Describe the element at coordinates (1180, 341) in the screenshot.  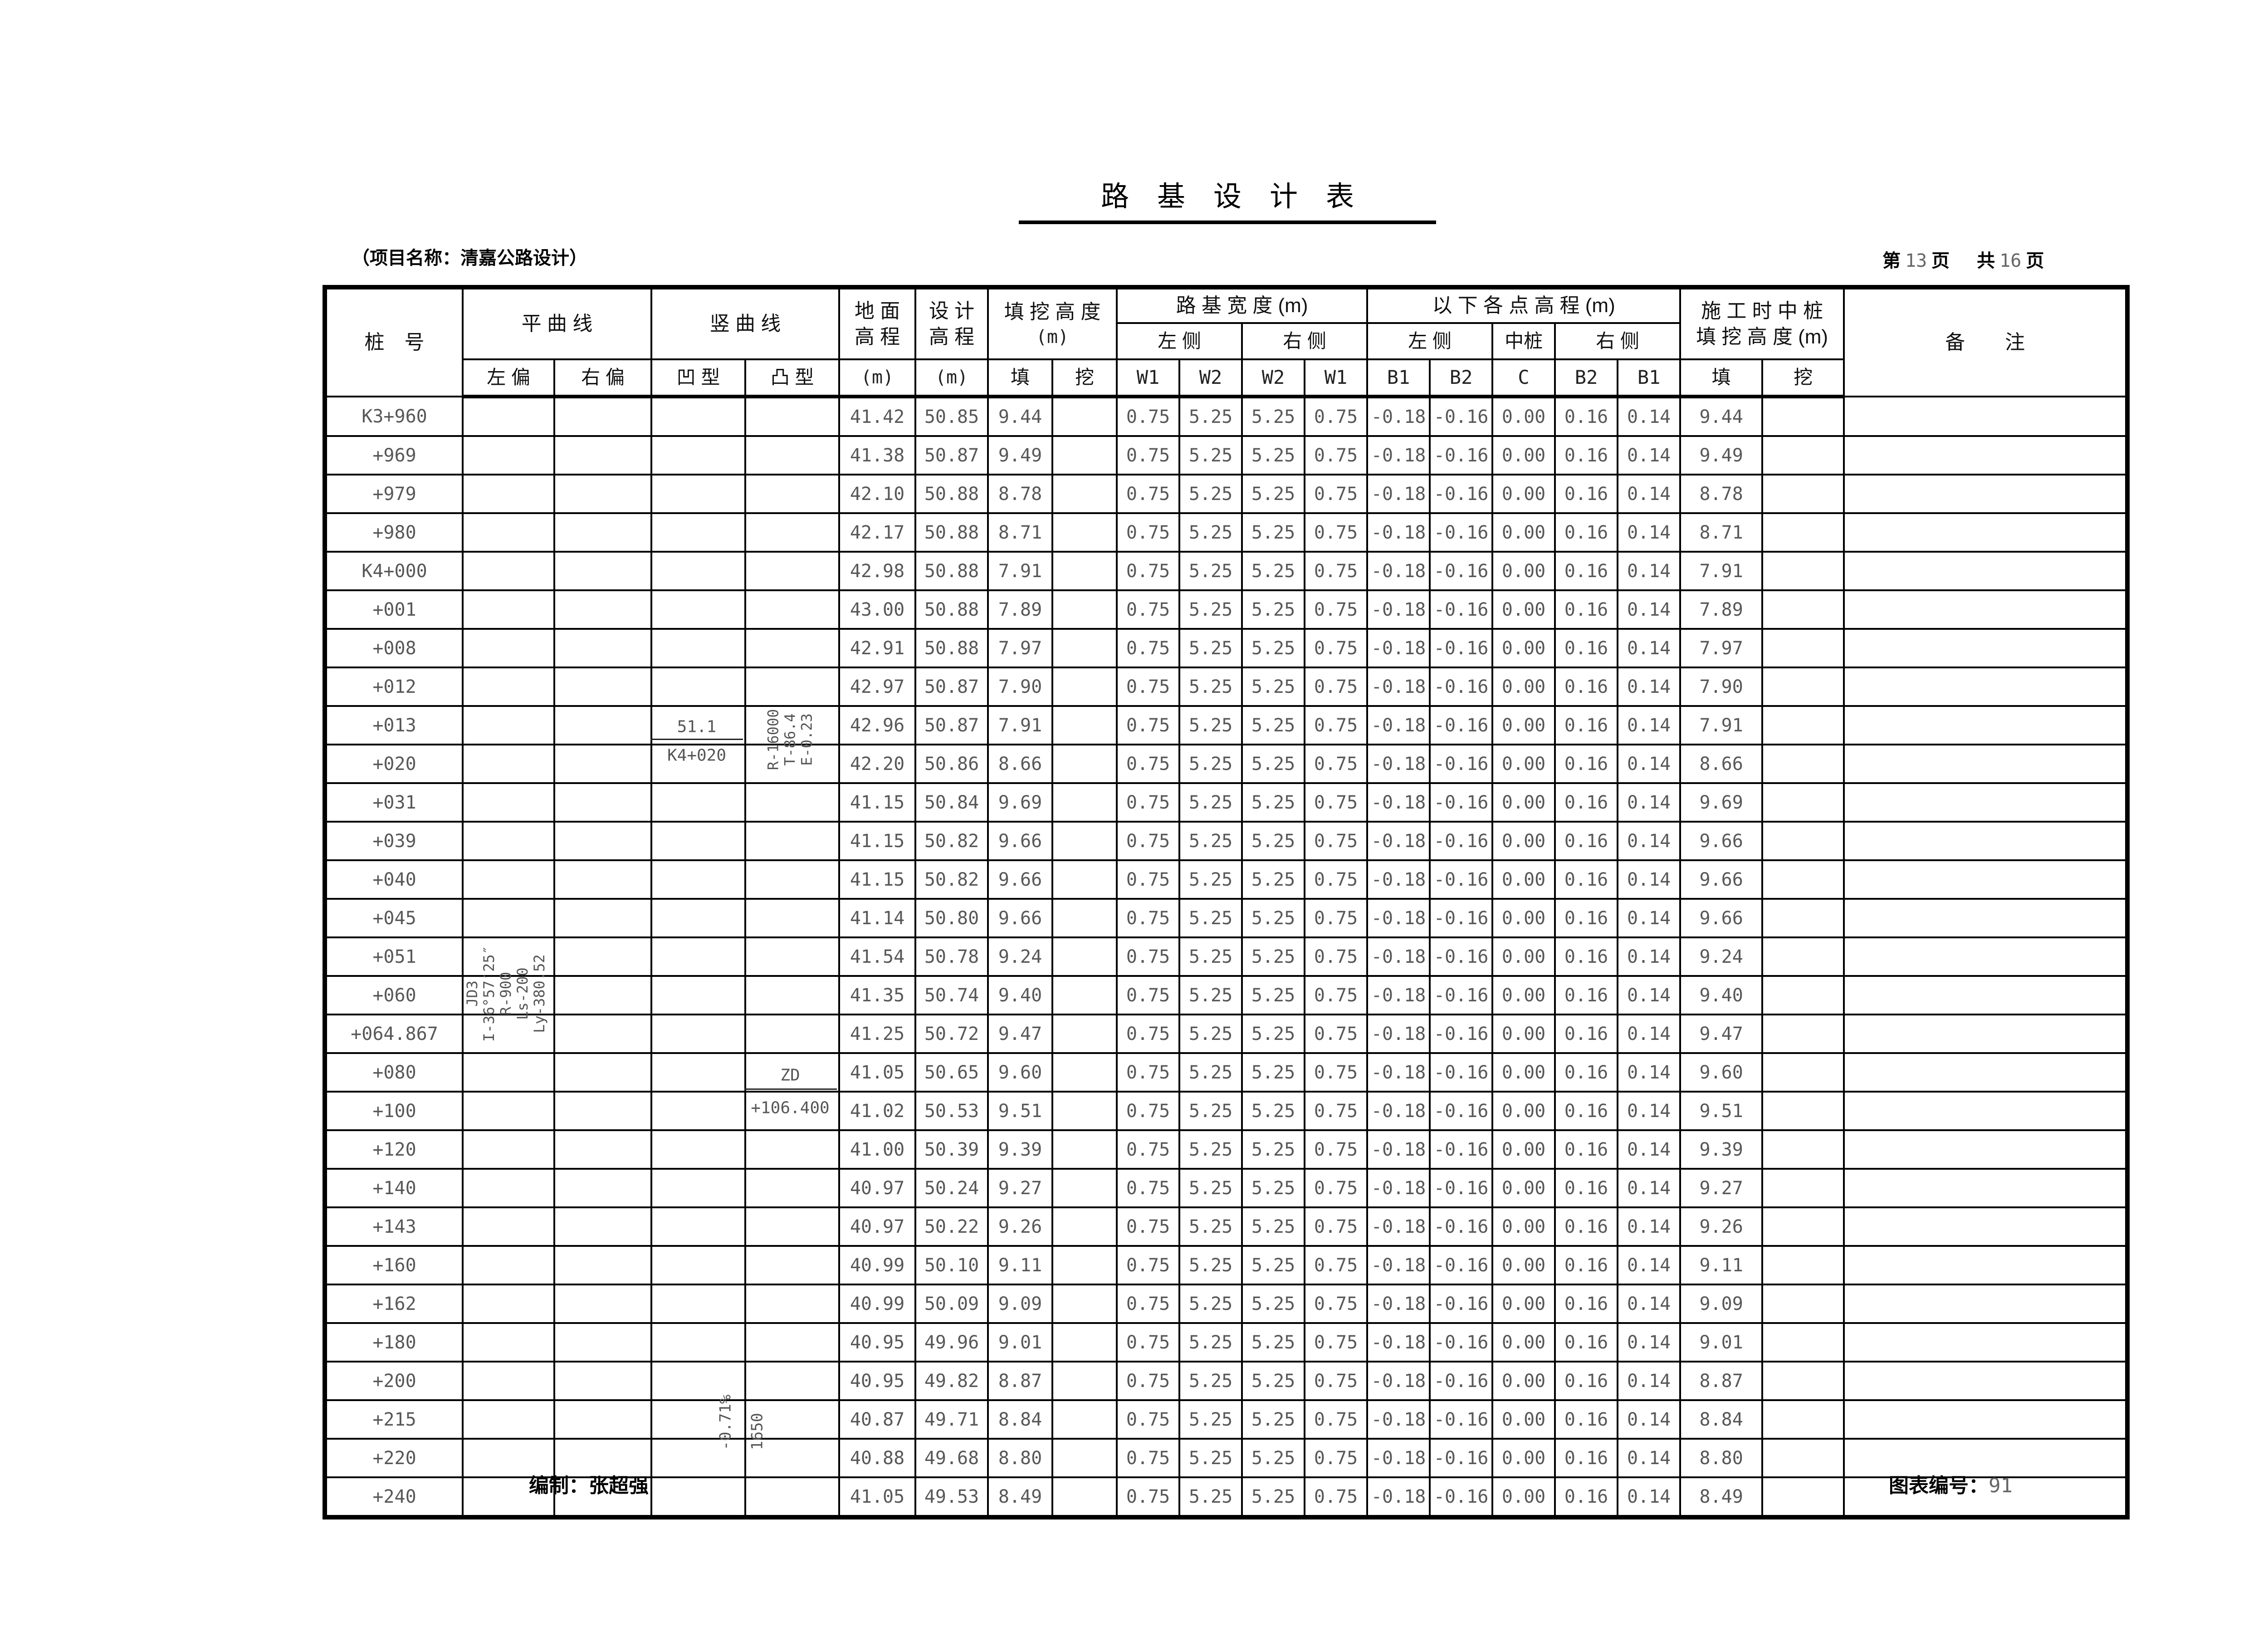
I see `header-width-left: 左 侧` at that location.